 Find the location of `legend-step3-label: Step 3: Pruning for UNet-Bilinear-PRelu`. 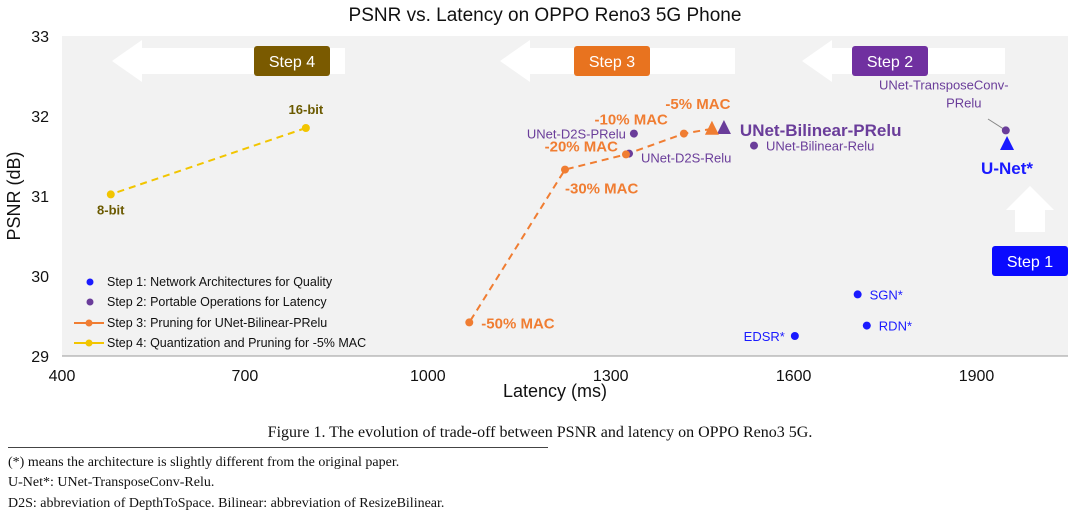

legend-step3-label: Step 3: Pruning for UNet-Bilinear-PRelu is located at coordinates (217, 323).